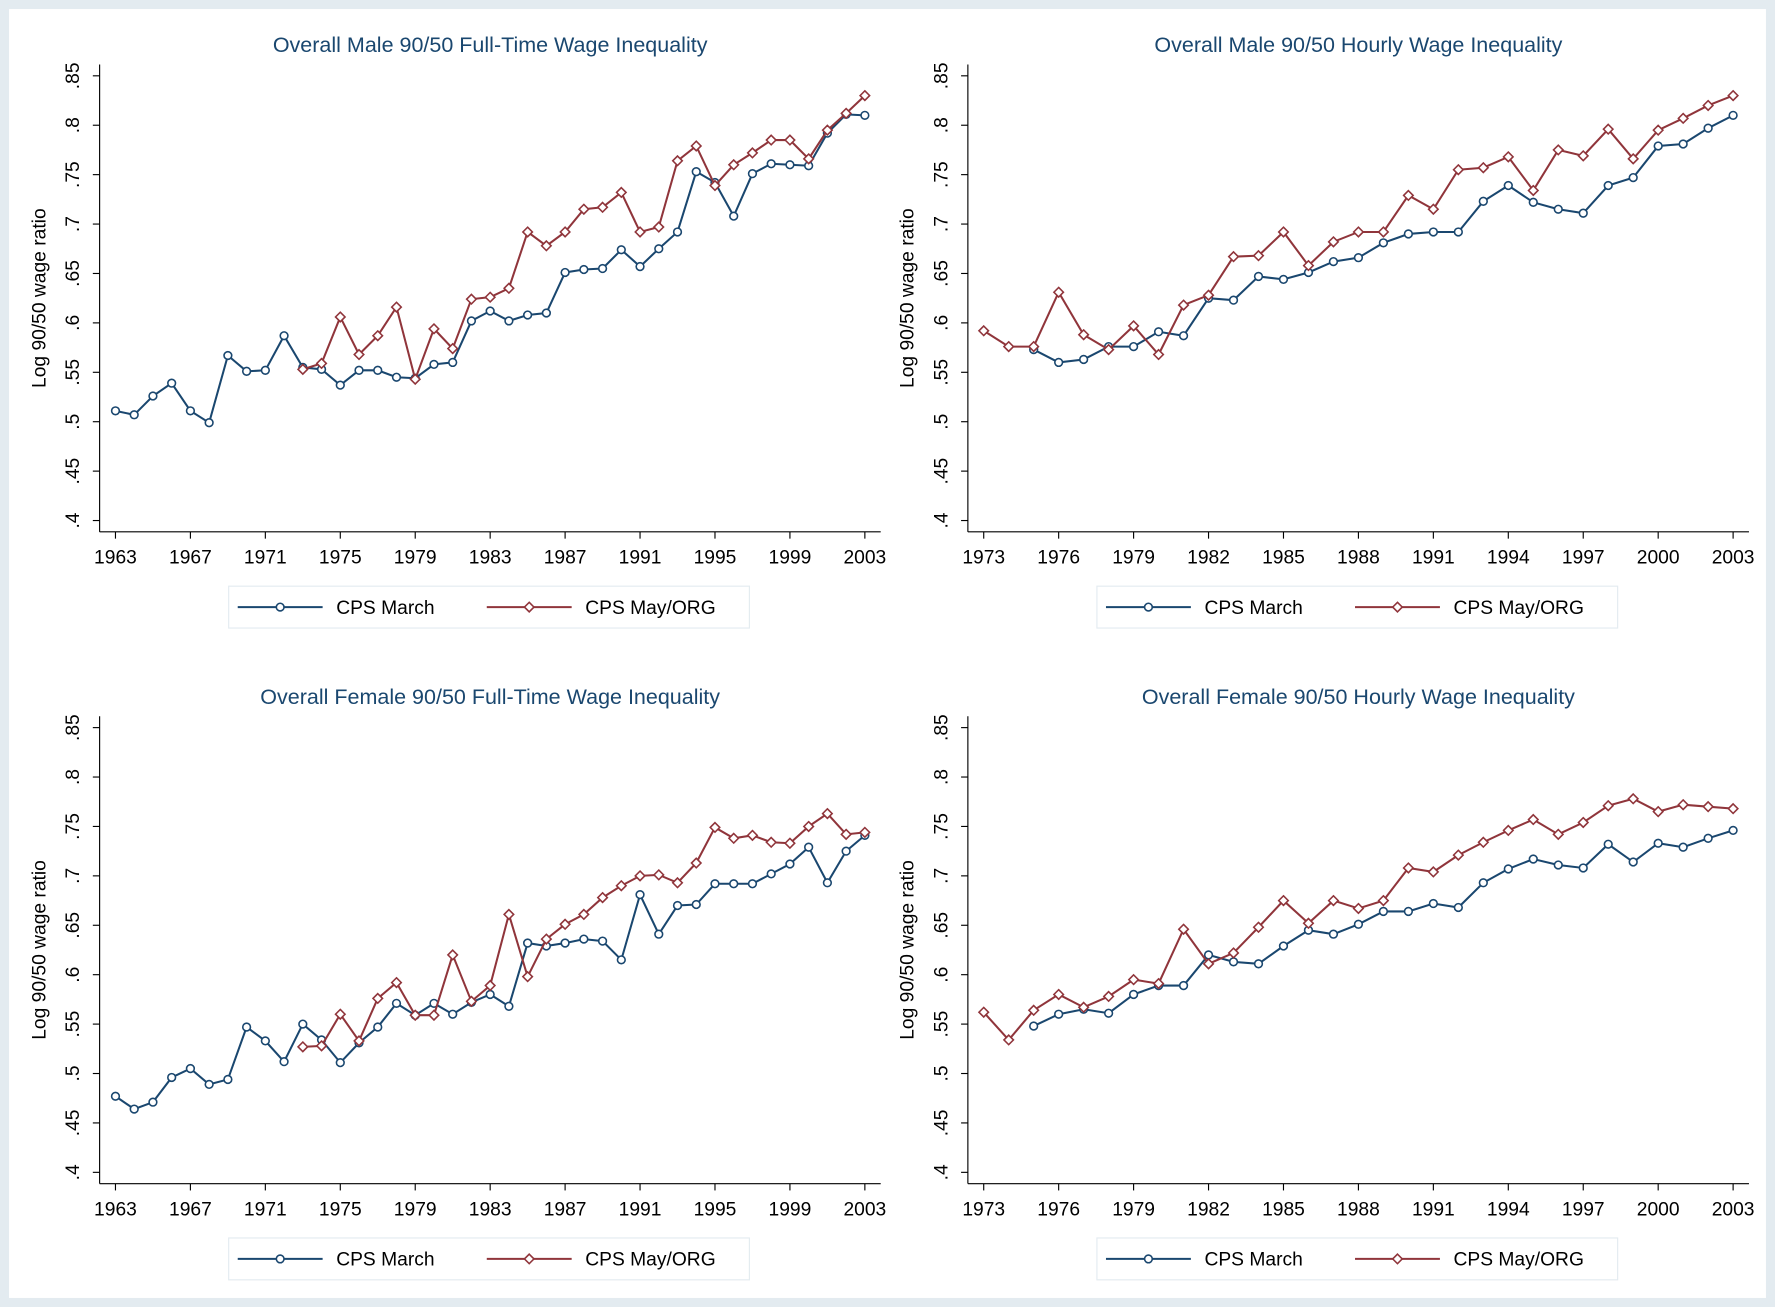 The height and width of the screenshot is (1307, 1775). I want to click on x-tick-label: 2003, so click(1733, 1209).